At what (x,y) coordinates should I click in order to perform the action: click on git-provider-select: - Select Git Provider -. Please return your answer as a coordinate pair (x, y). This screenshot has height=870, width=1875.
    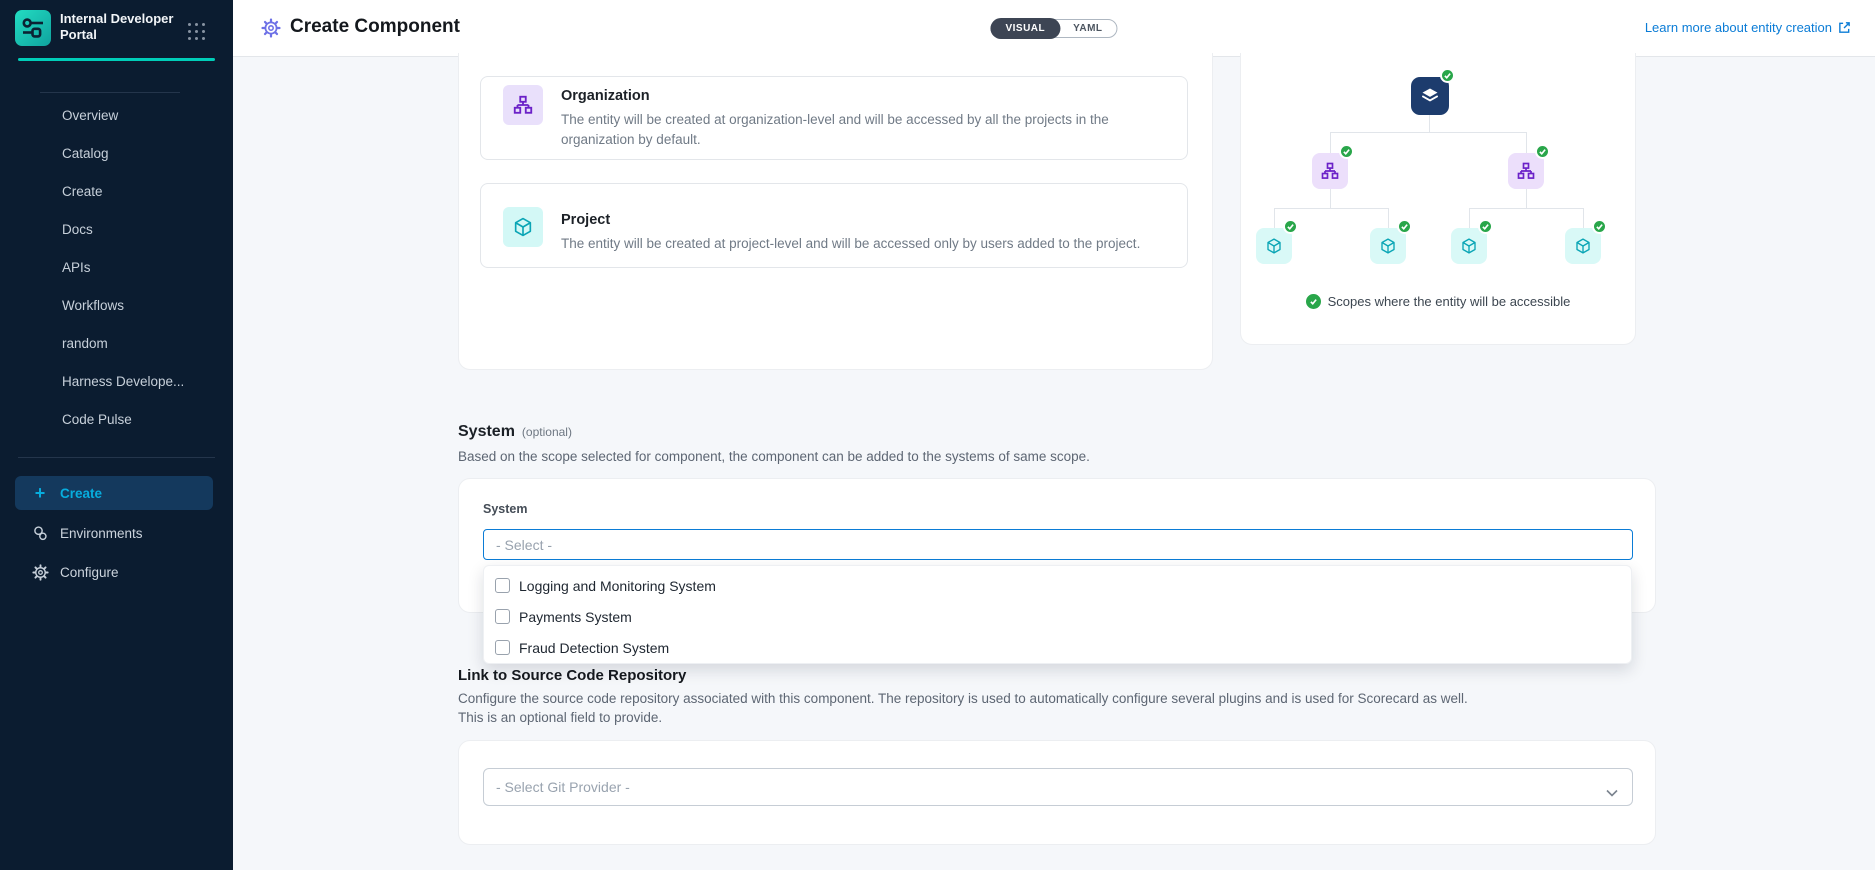
    Looking at the image, I should click on (1058, 787).